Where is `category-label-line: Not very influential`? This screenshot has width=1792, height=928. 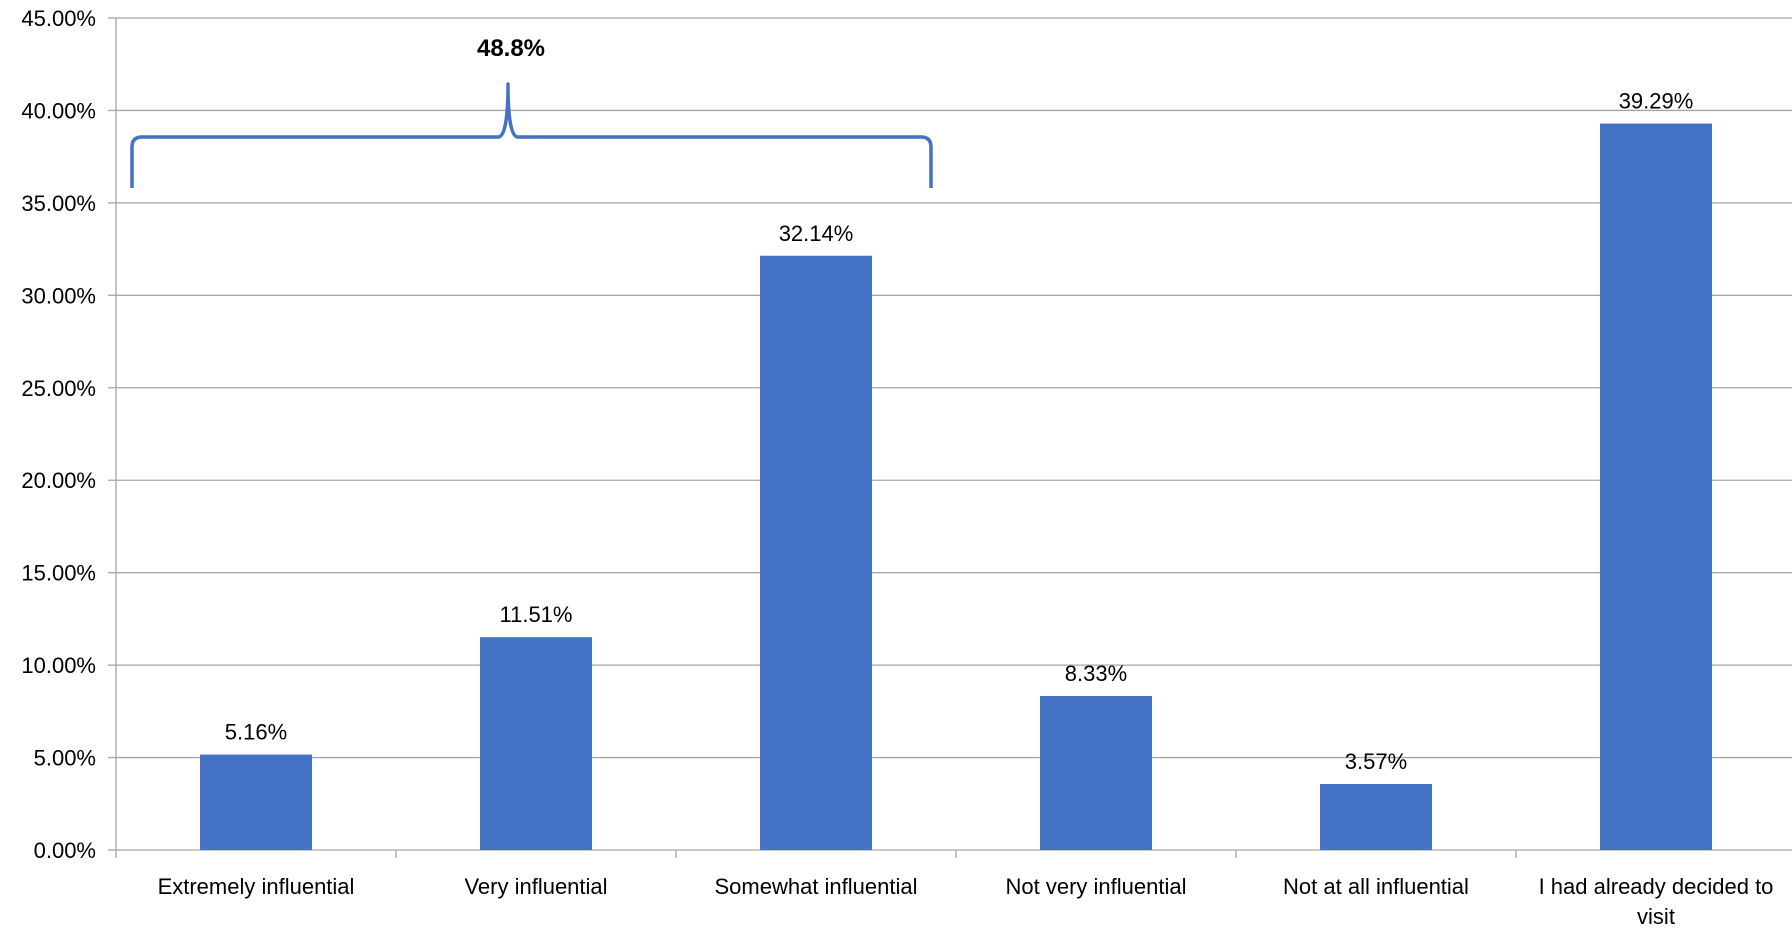
category-label-line: Not very influential is located at coordinates (1096, 886).